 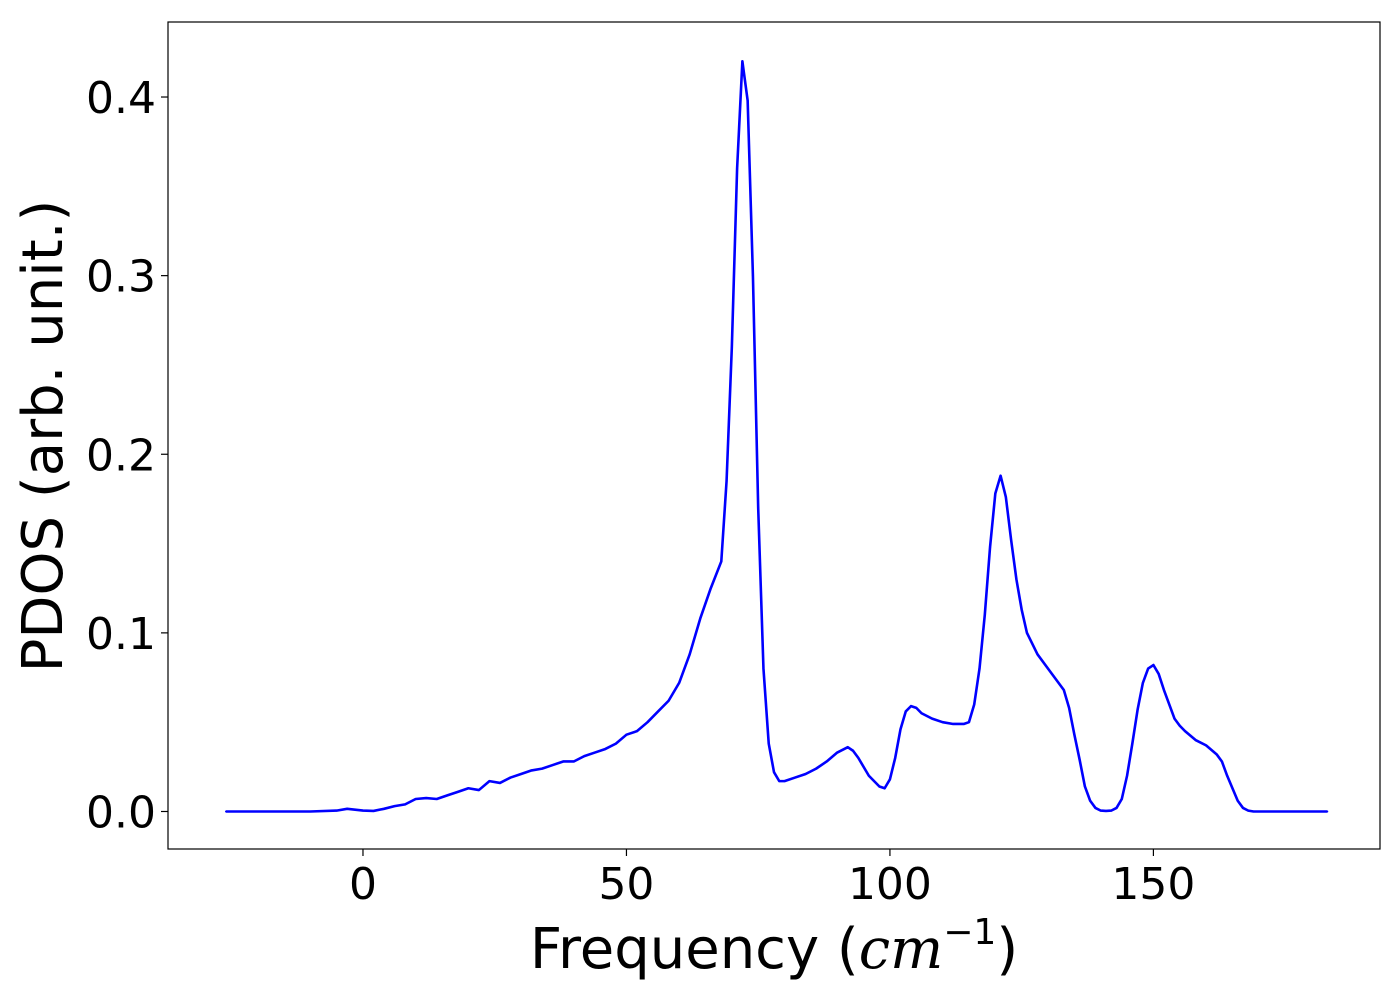 I want to click on x-axis-label-suffix: ), so click(x=1007, y=949).